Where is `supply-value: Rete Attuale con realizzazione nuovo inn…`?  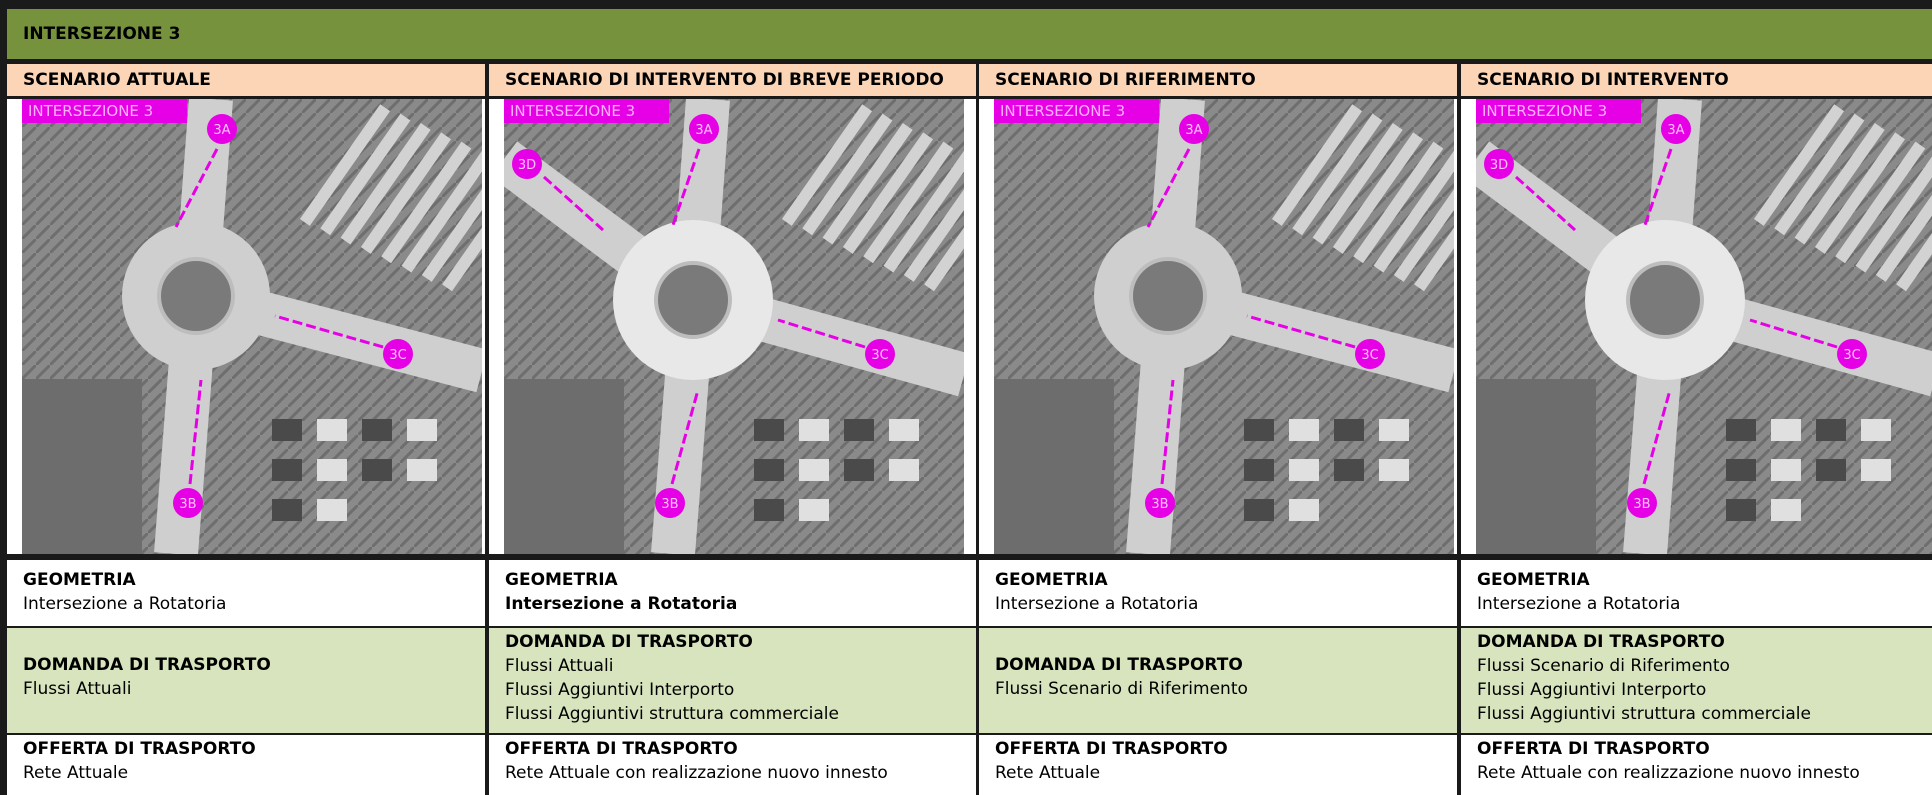 supply-value: Rete Attuale con realizzazione nuovo inn… is located at coordinates (696, 773).